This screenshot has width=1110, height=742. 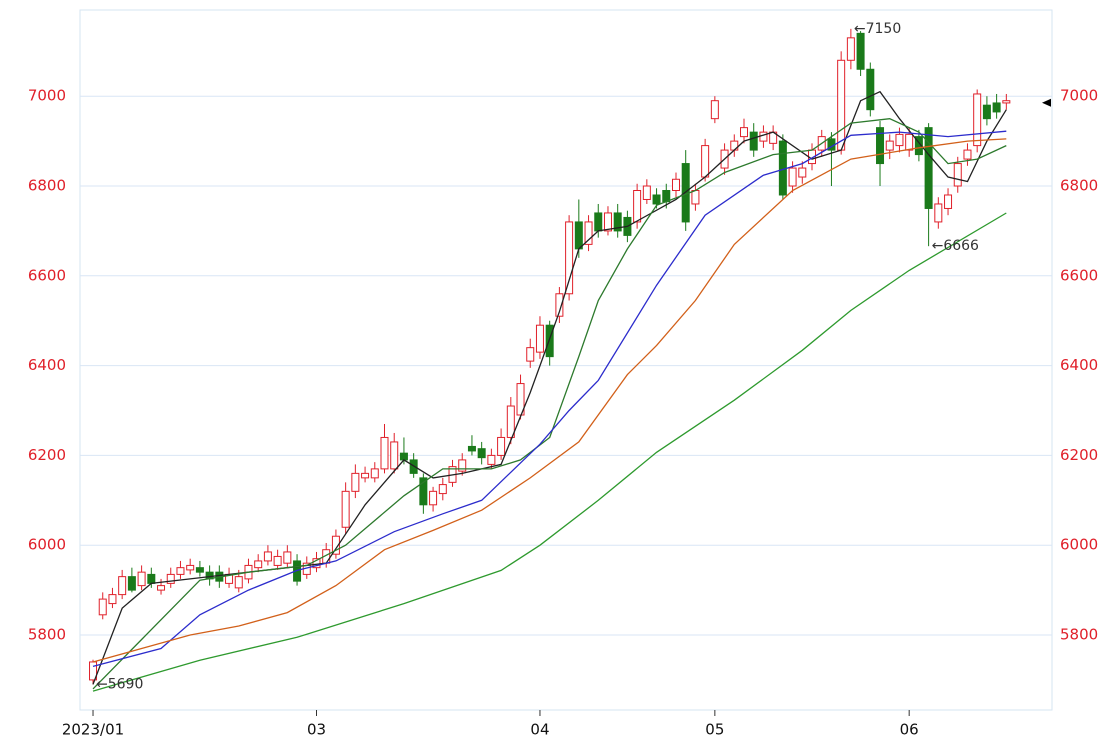 I want to click on y2-tick-label: 5800, so click(x=1079, y=635).